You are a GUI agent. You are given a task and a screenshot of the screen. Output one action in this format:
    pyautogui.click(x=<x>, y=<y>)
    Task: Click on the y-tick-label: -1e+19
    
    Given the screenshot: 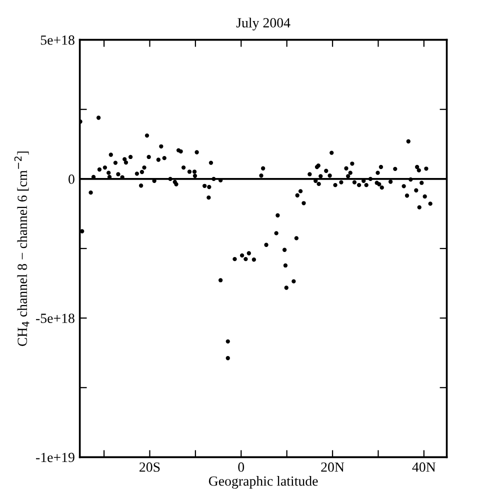 What is the action you would take?
    pyautogui.click(x=55, y=457)
    